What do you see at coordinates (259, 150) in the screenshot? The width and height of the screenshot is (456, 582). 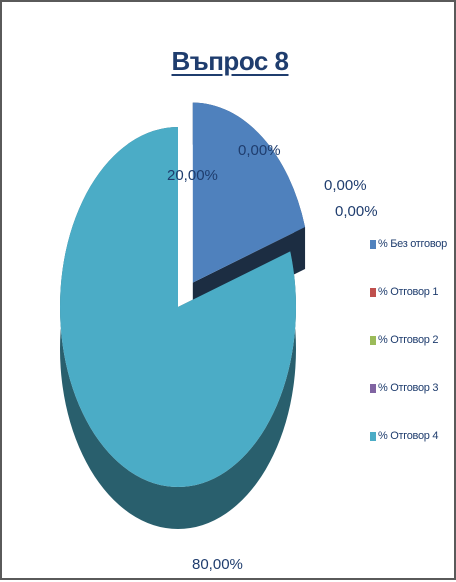 I see `data-label-2: 0,00%` at bounding box center [259, 150].